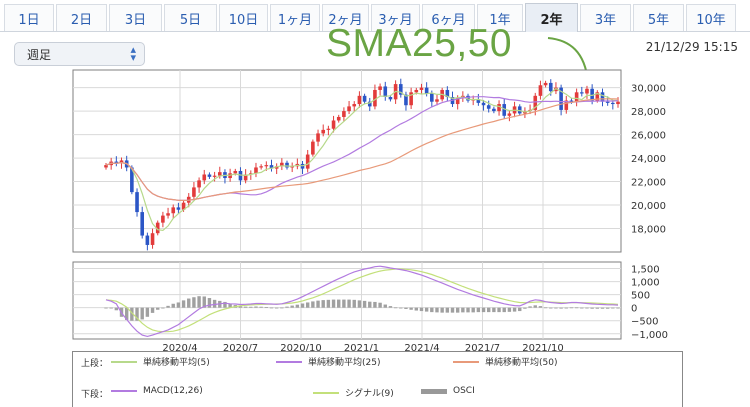  What do you see at coordinates (326, 392) in the screenshot?
I see `legend-signal-swatch` at bounding box center [326, 392].